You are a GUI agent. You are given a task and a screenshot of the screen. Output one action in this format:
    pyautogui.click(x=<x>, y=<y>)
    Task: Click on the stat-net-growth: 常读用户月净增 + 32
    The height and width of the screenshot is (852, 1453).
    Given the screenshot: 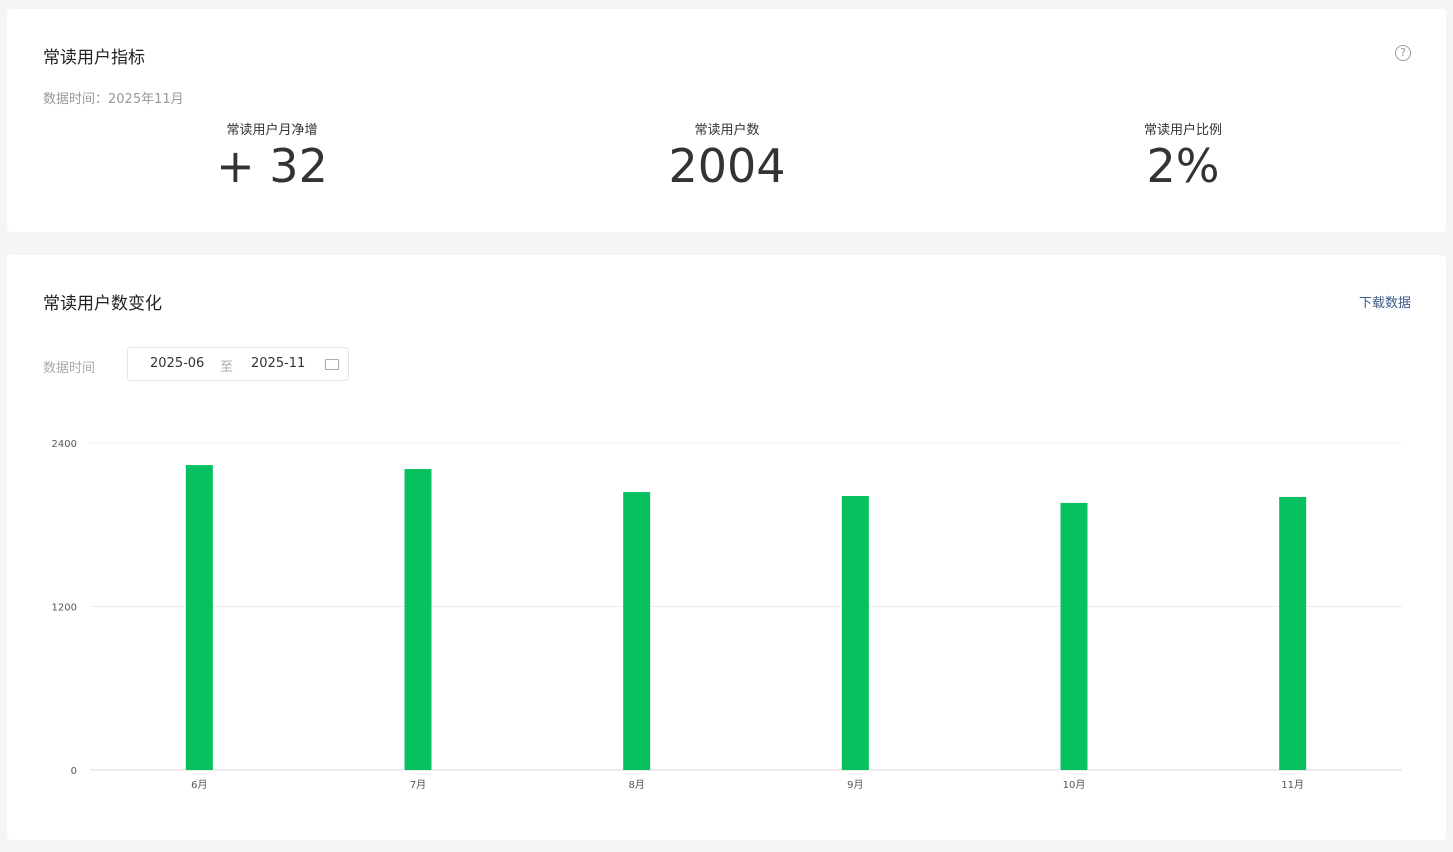 What is the action you would take?
    pyautogui.click(x=272, y=155)
    